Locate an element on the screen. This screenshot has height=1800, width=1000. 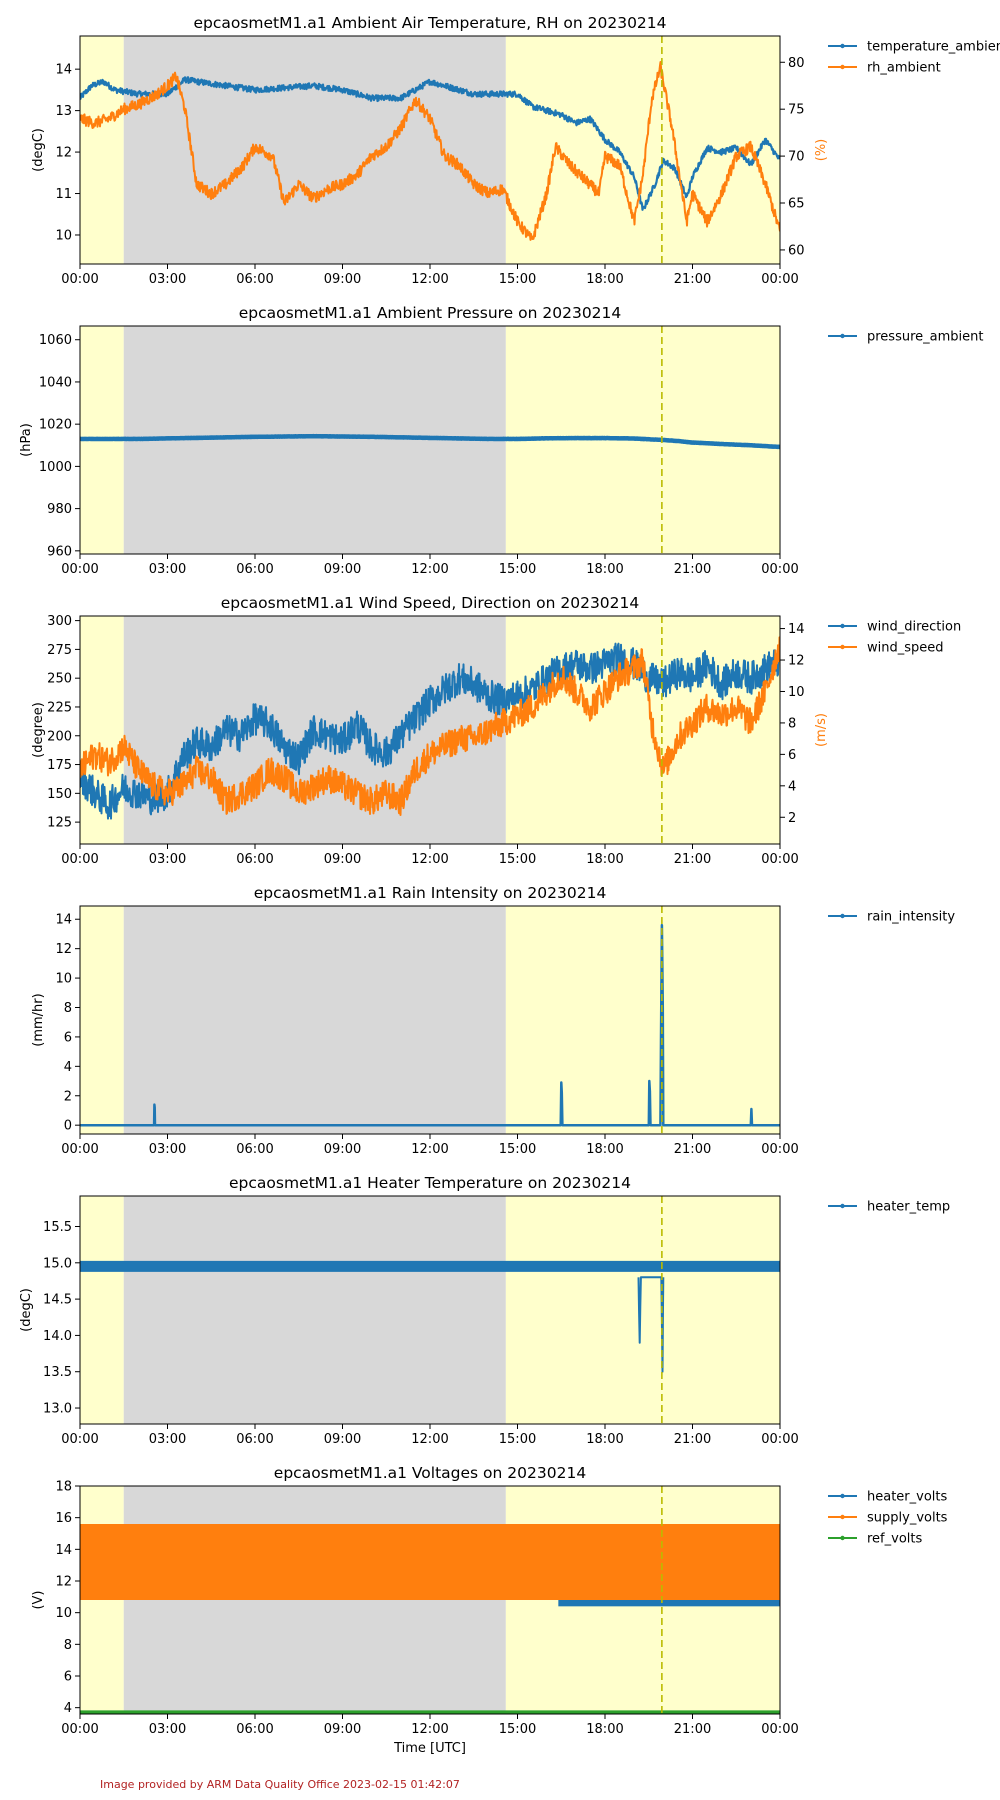
legend-label: heater_temp is located at coordinates (908, 1207).